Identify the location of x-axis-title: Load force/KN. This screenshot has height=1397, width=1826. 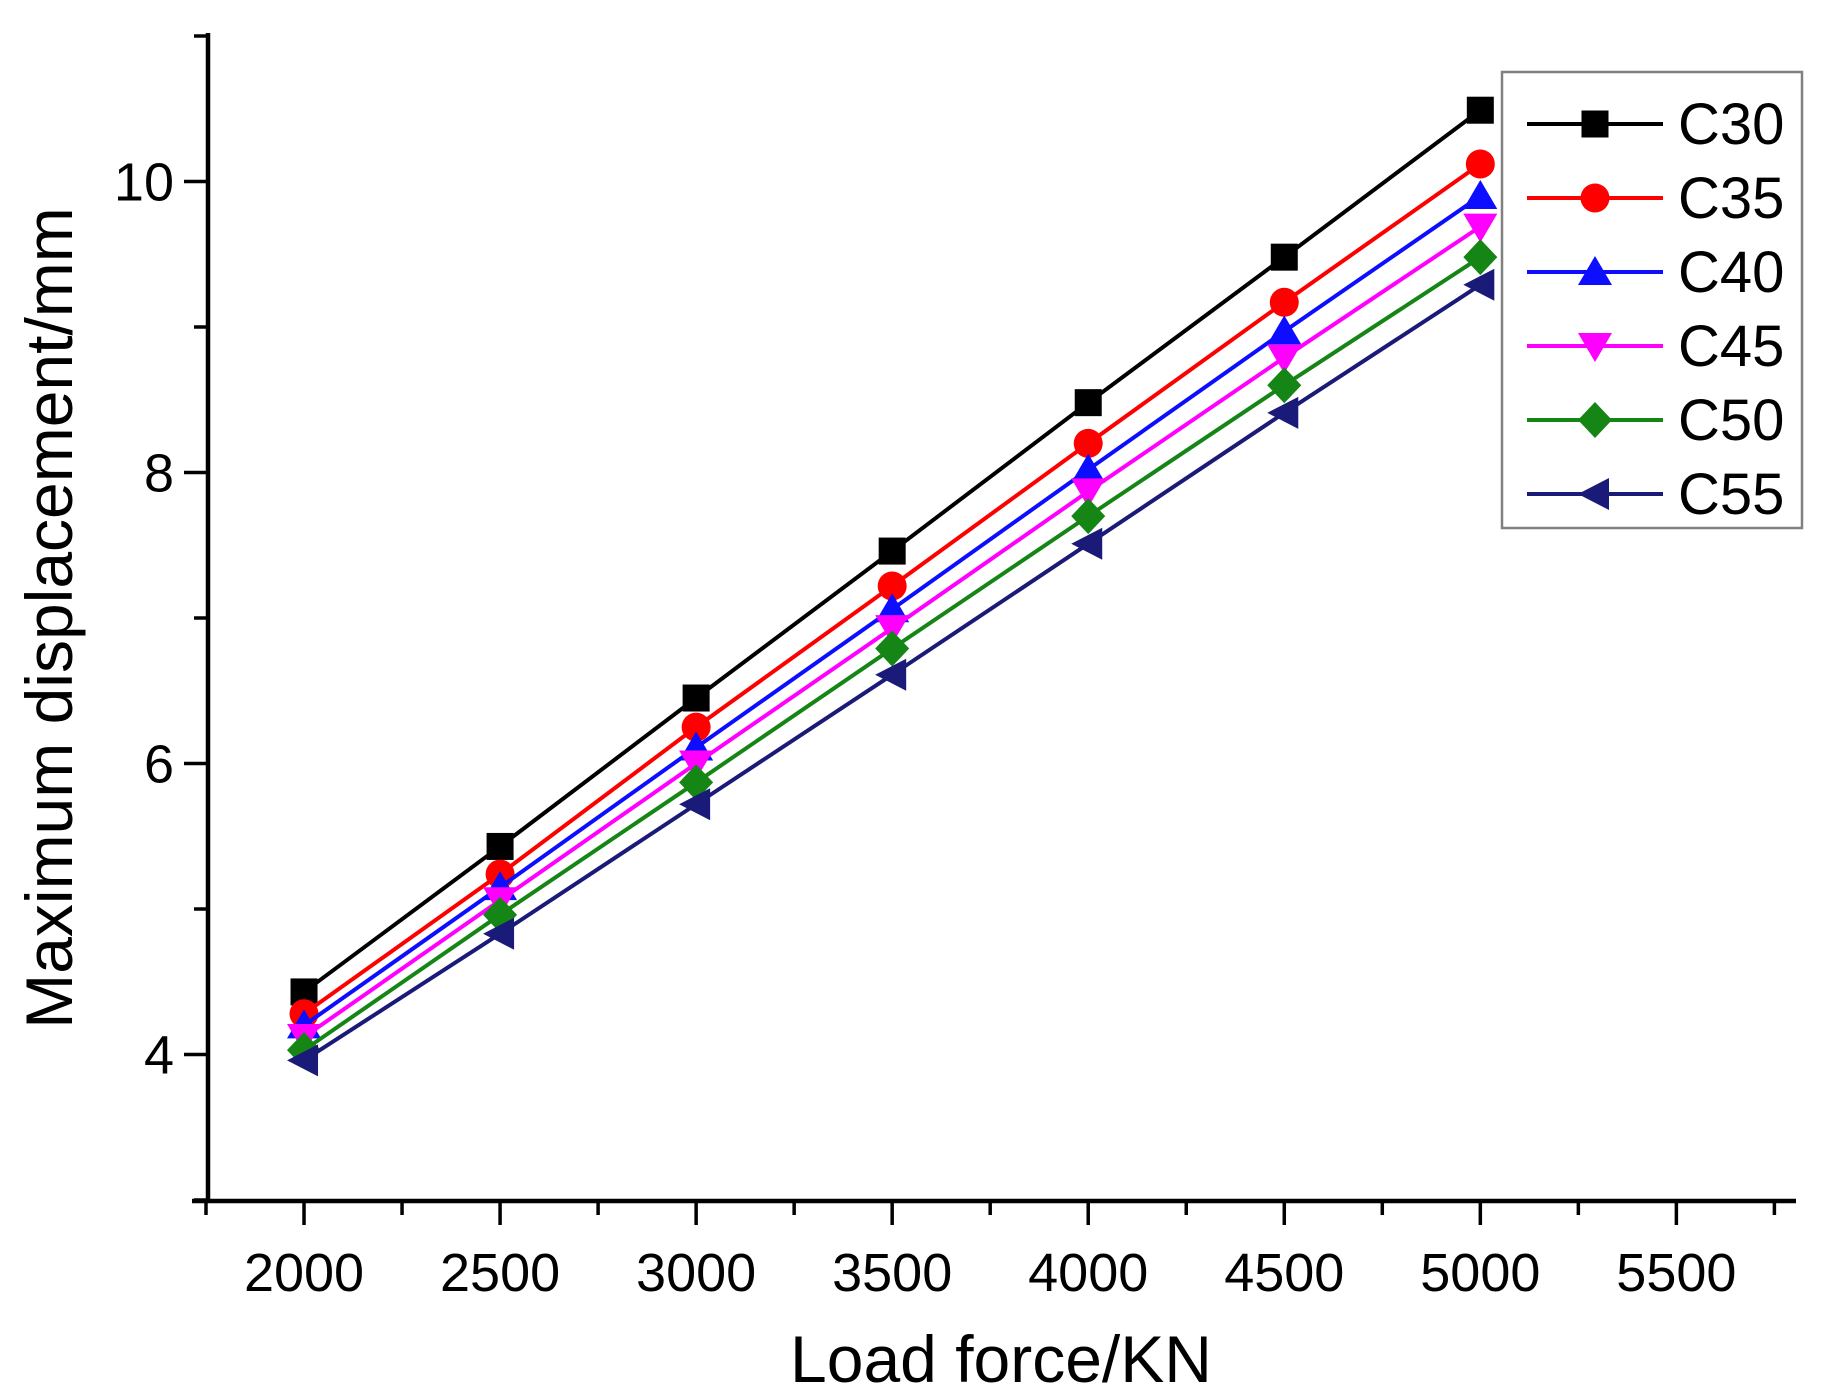
(1001, 1359).